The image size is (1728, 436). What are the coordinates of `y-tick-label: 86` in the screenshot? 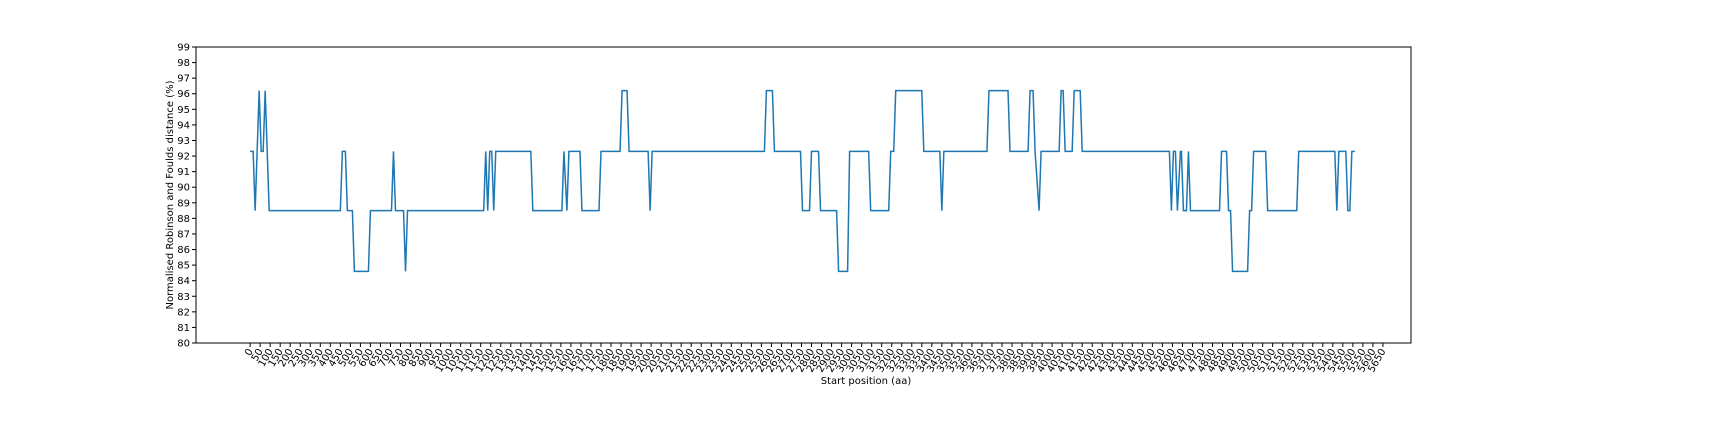 It's located at (183, 250).